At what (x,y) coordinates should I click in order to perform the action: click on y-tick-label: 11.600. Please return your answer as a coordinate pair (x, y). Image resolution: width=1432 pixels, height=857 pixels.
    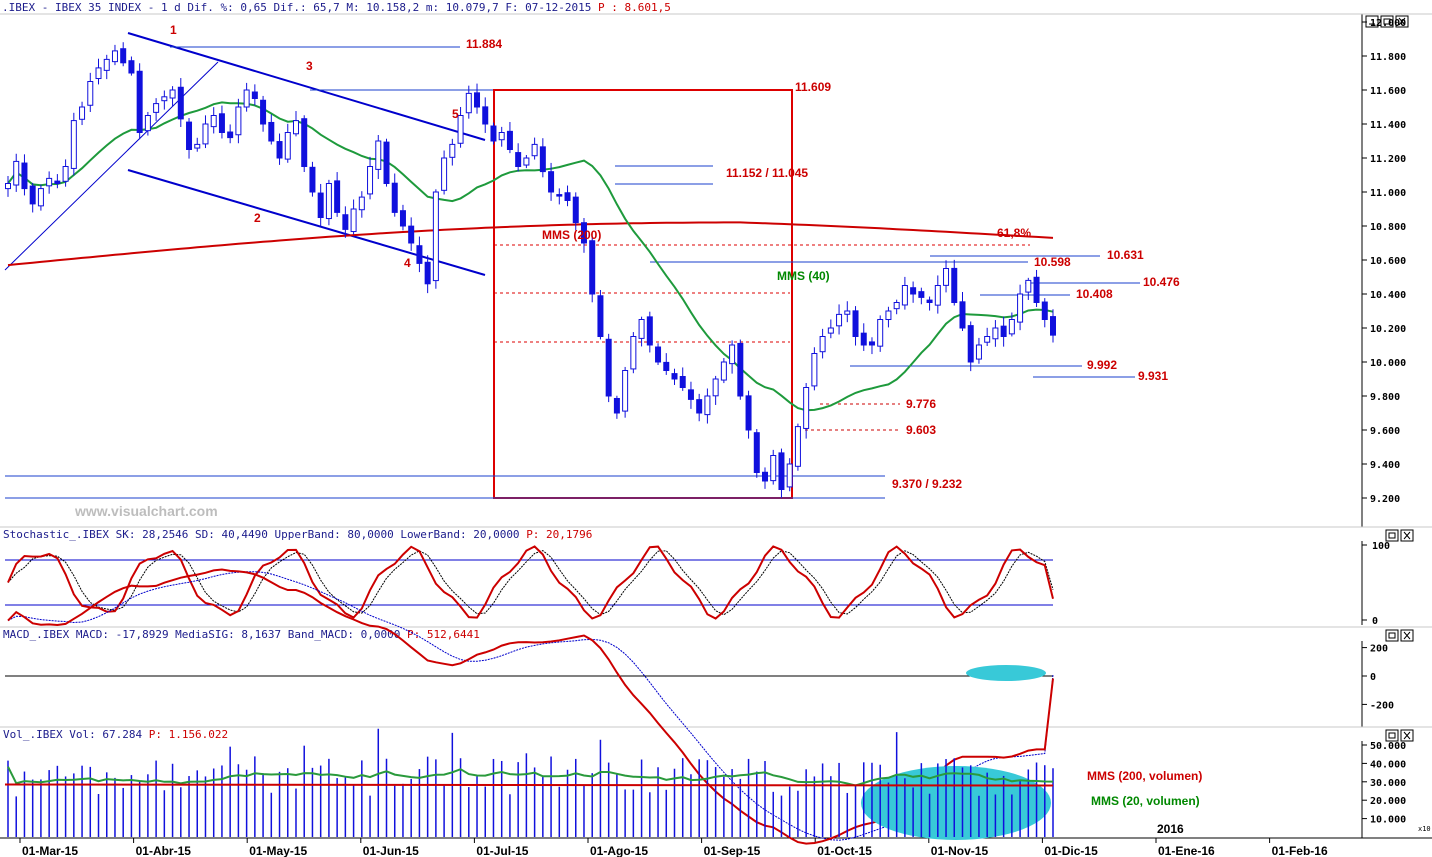
    Looking at the image, I should click on (1388, 91).